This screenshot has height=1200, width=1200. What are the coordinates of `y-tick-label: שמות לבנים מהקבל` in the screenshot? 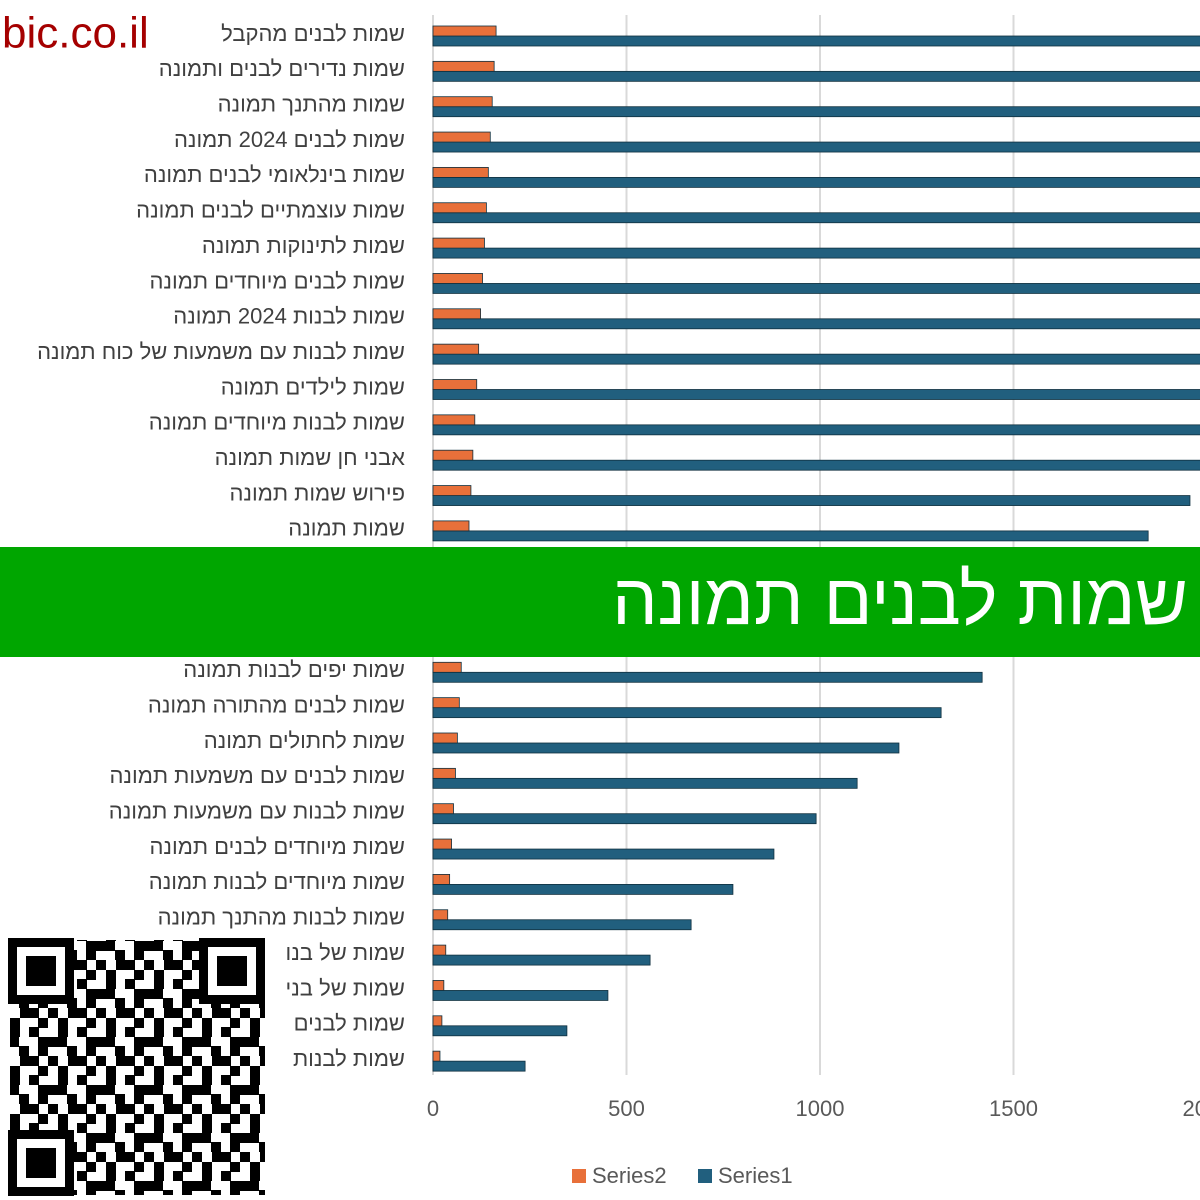 It's located at (313, 33).